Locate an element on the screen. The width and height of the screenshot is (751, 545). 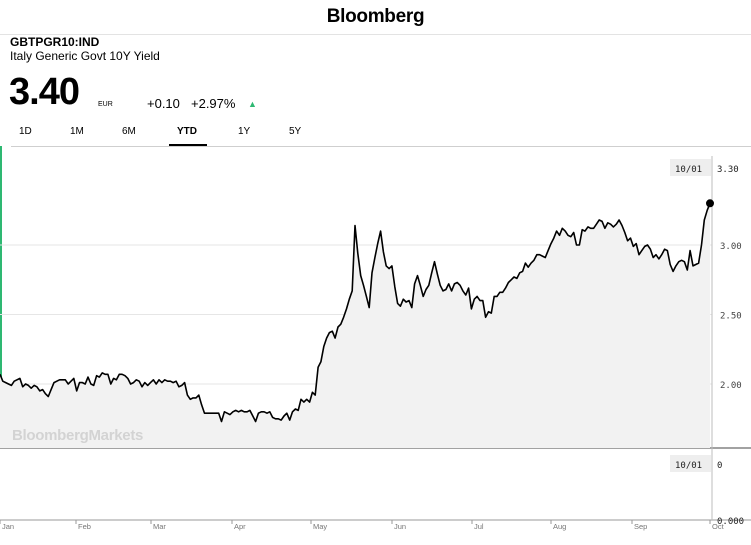
x-tick-label: Jan is located at coordinates (8, 526).